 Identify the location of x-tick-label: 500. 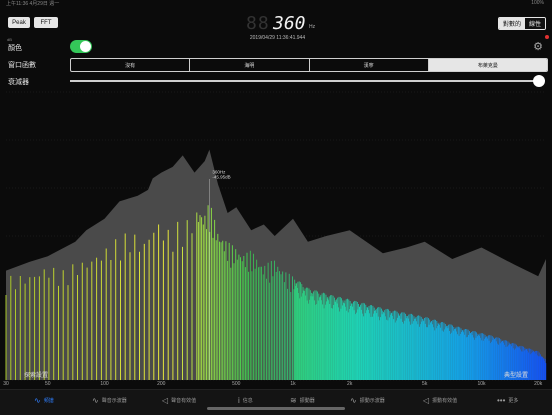
(236, 384).